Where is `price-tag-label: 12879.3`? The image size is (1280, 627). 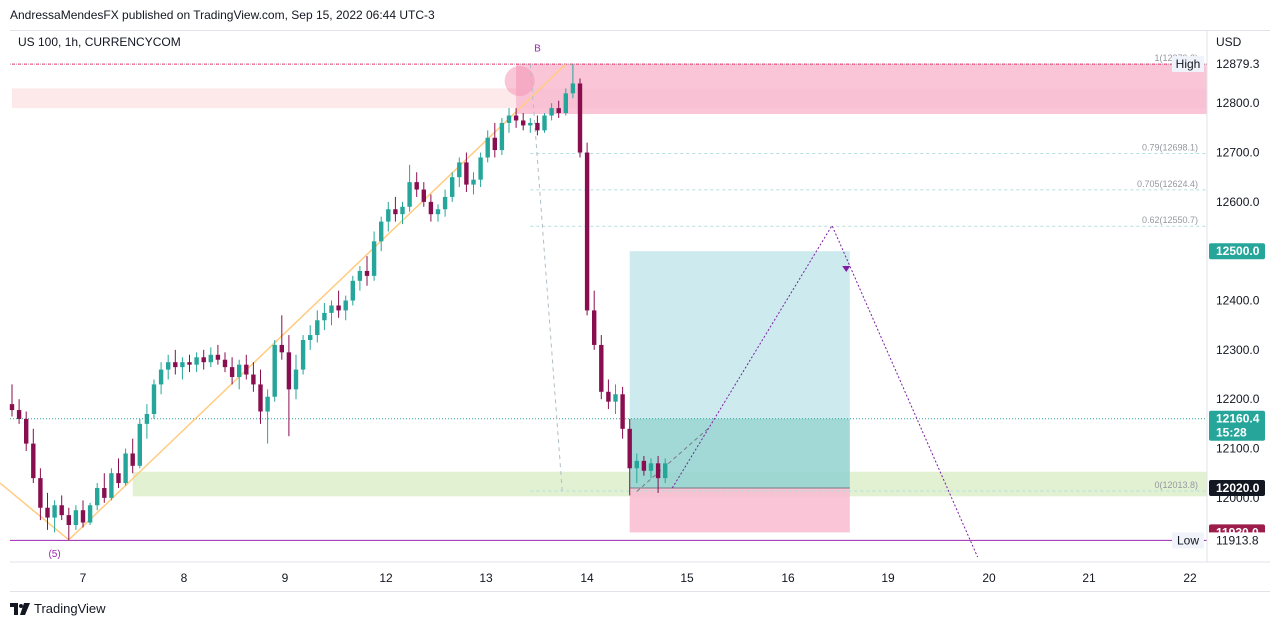 price-tag-label: 12879.3 is located at coordinates (1238, 64).